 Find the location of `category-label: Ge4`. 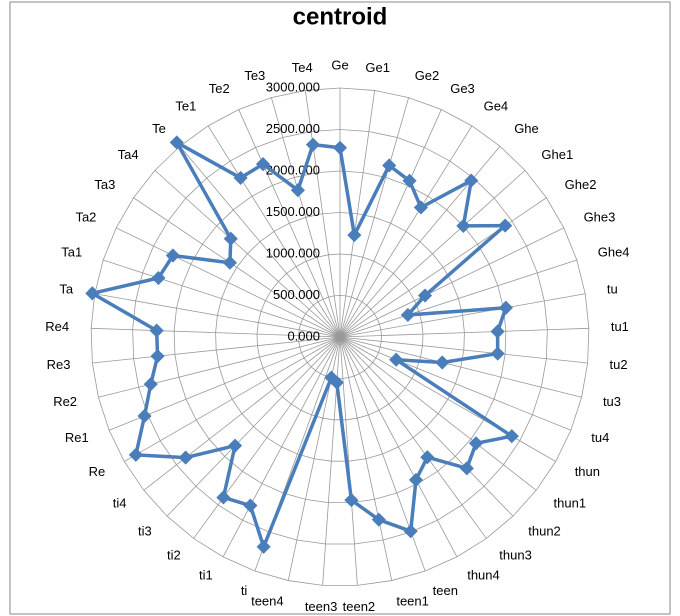

category-label: Ge4 is located at coordinates (496, 106).